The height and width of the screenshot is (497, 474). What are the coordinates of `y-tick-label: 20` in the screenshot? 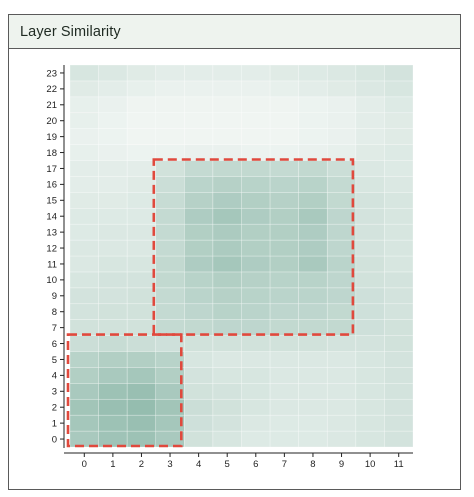 It's located at (51, 121).